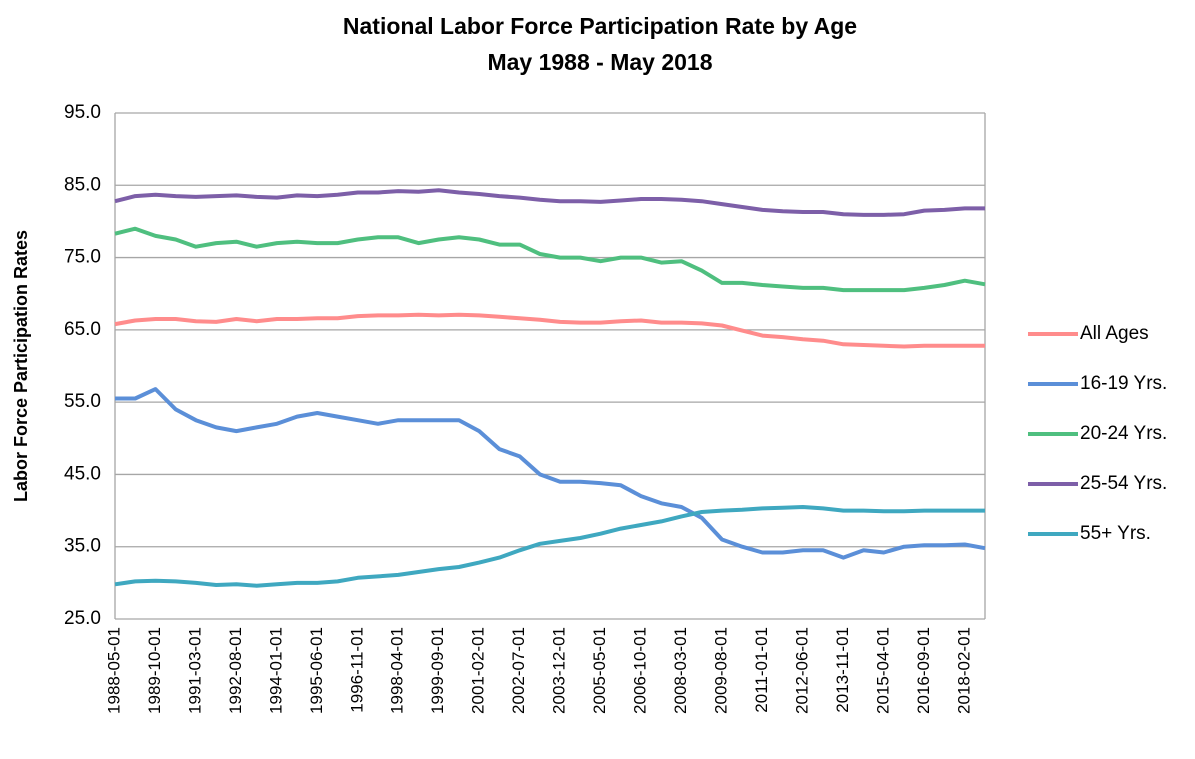 The height and width of the screenshot is (759, 1195). I want to click on x-tick-label: 1991-03-01, so click(194, 670).